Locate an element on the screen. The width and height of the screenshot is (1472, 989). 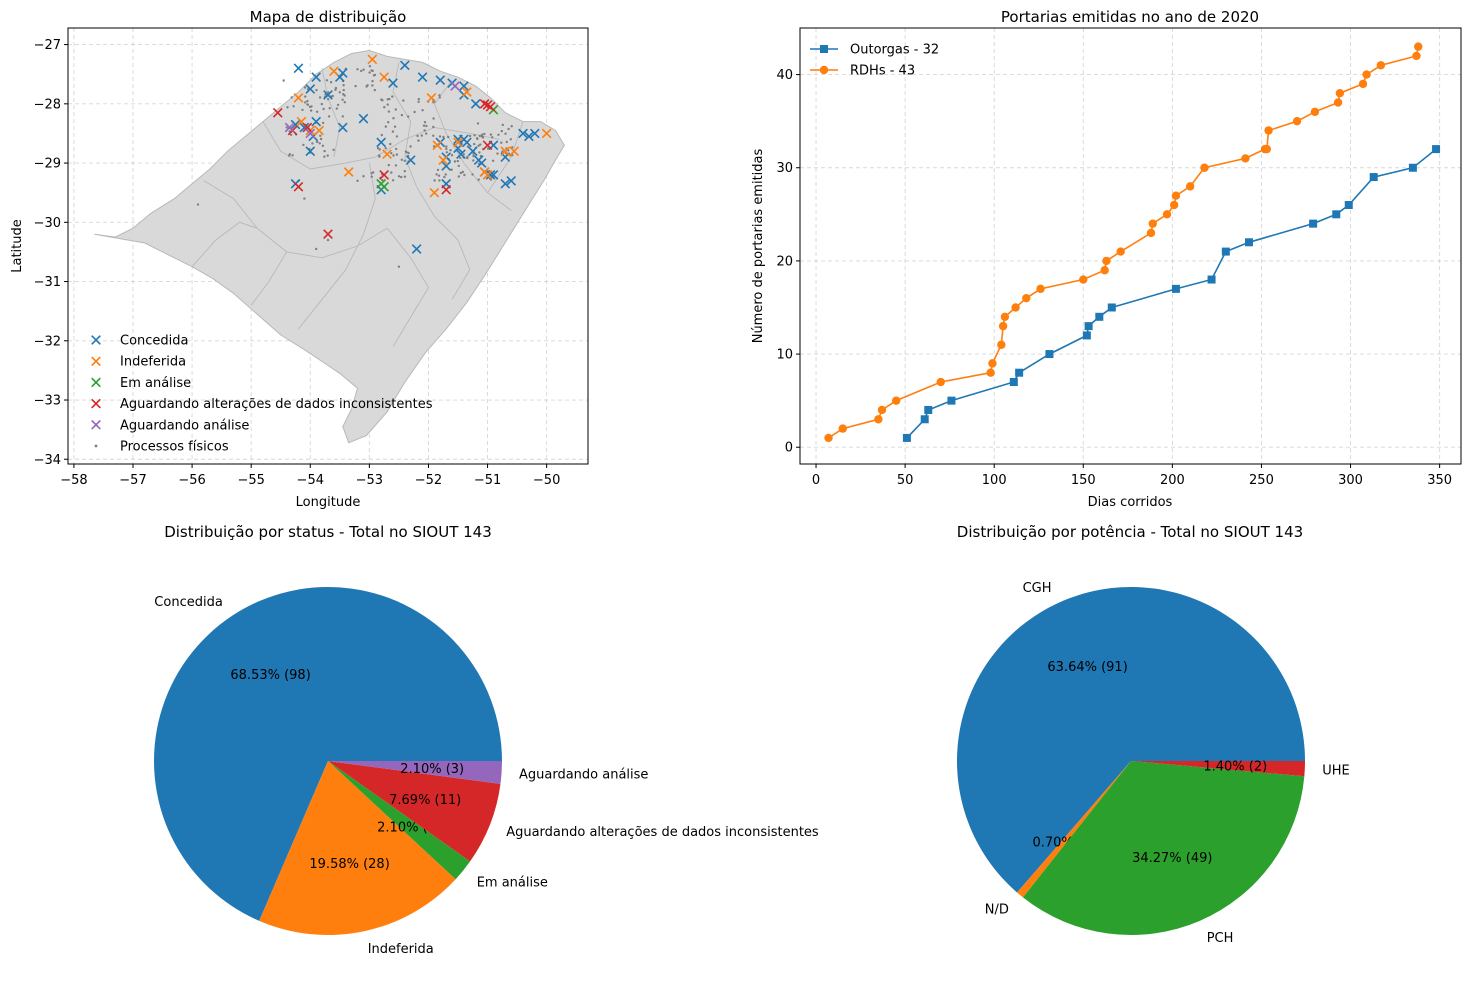
map-ytick-label: −32 is located at coordinates (47, 341).